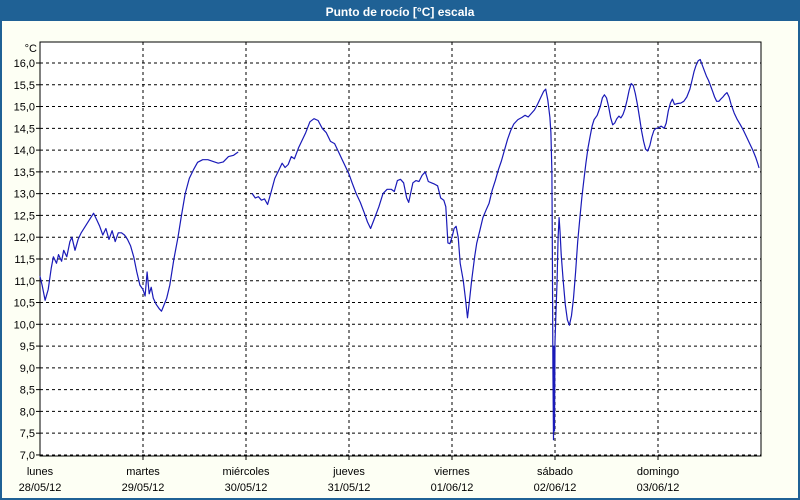  I want to click on y-tick-label: 16,0, so click(24, 64).